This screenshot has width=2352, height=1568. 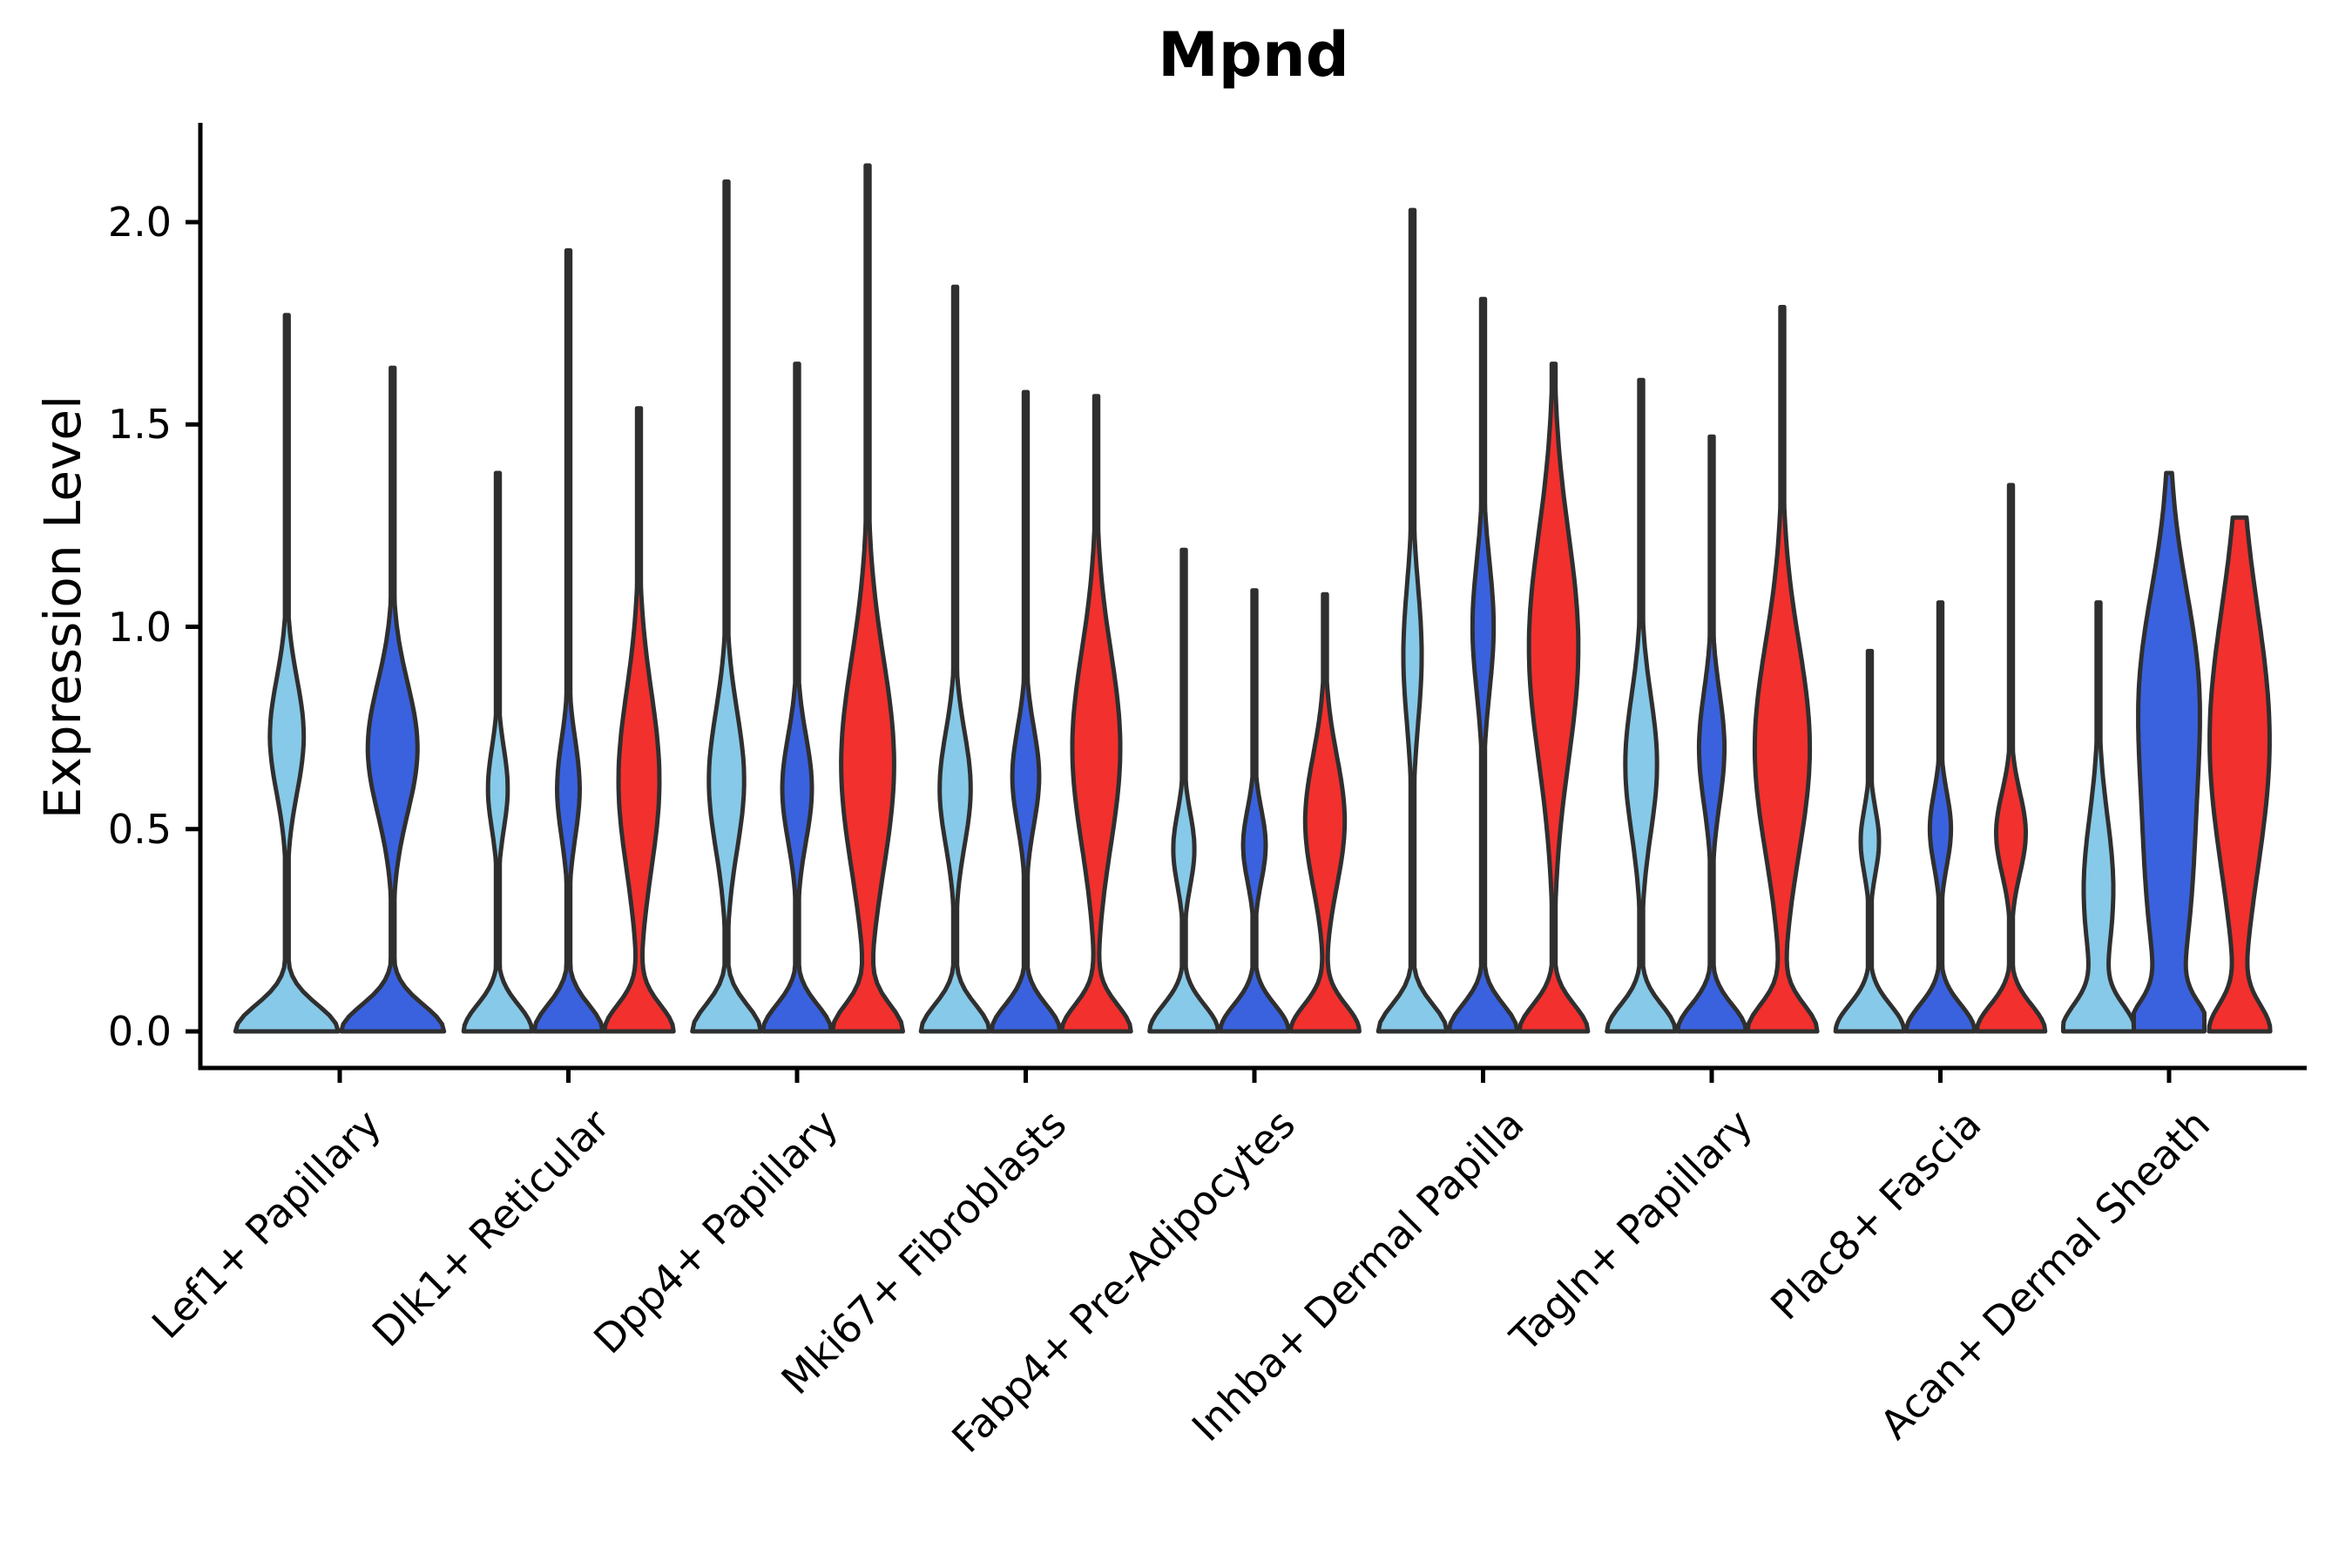 What do you see at coordinates (1253, 55) in the screenshot?
I see `chart-title: Mpnd` at bounding box center [1253, 55].